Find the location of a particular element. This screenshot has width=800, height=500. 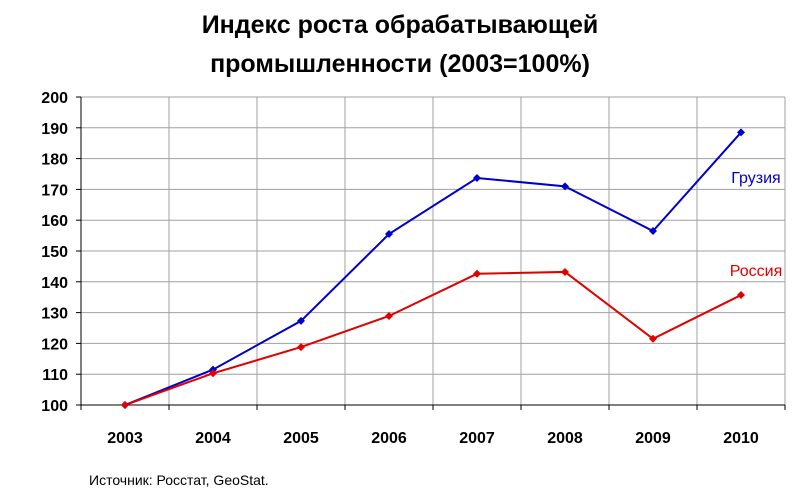

y-tick-label: 140 is located at coordinates (54, 283).